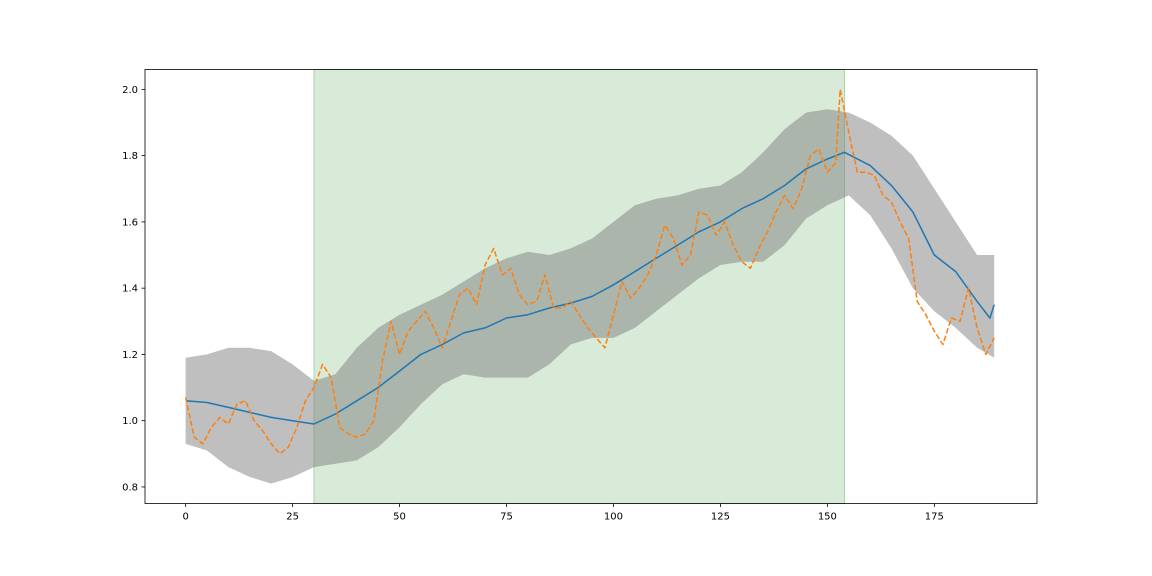 The image size is (1152, 576). I want to click on x-tick-label: 50, so click(399, 517).